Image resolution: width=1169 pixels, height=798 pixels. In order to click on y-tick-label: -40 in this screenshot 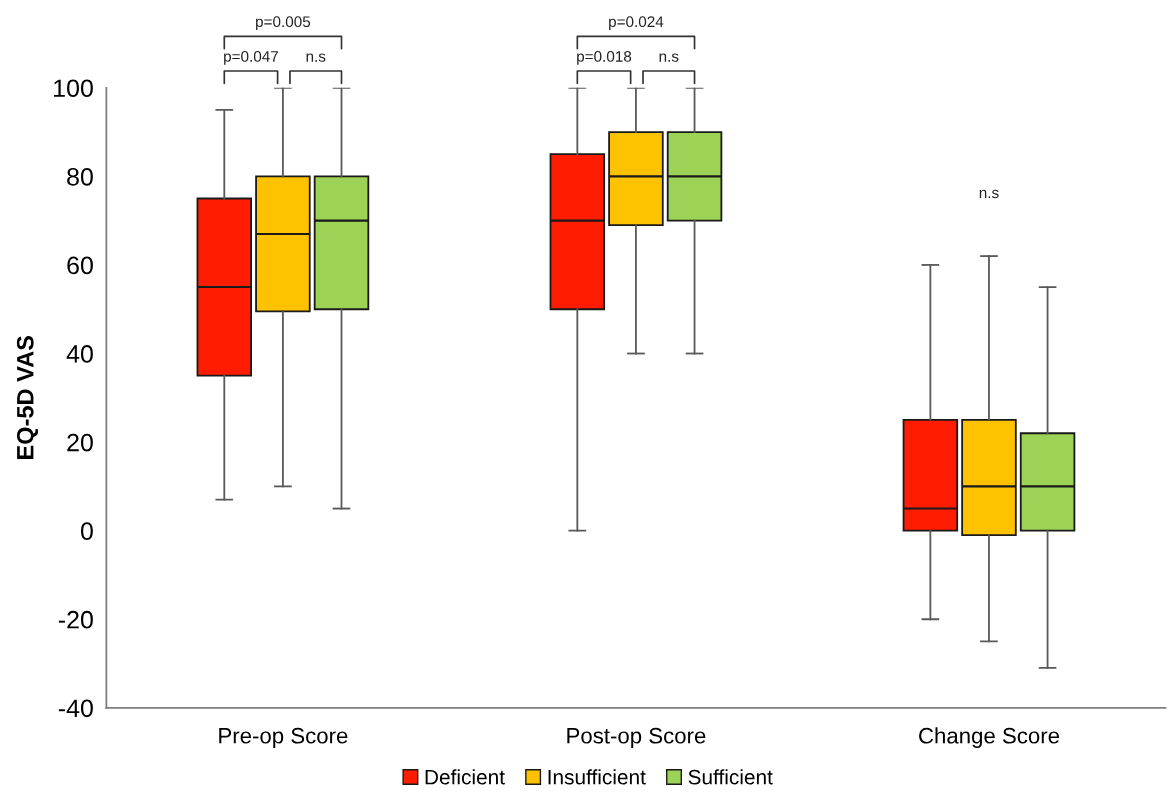, I will do `click(75, 708)`.